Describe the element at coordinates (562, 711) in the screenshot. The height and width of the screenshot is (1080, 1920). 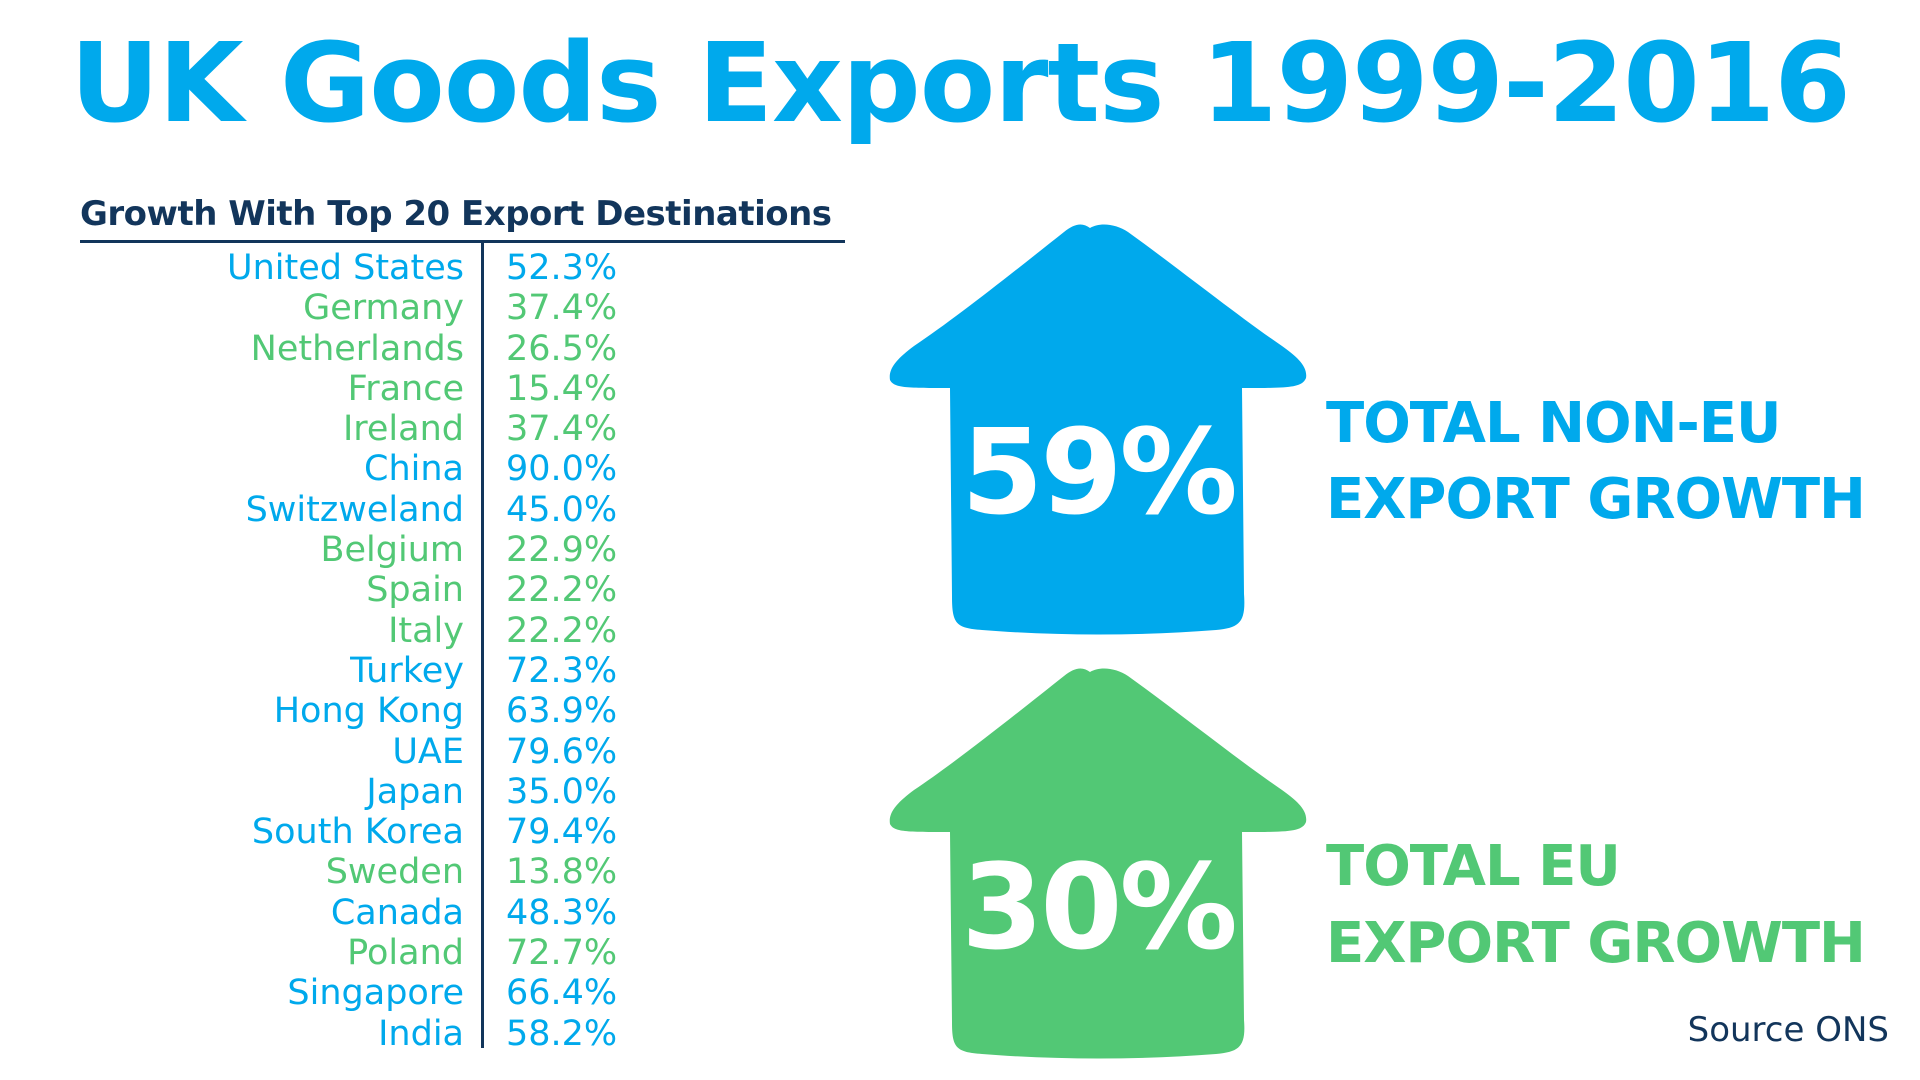
I see `row-growth-value: 63.9%` at that location.